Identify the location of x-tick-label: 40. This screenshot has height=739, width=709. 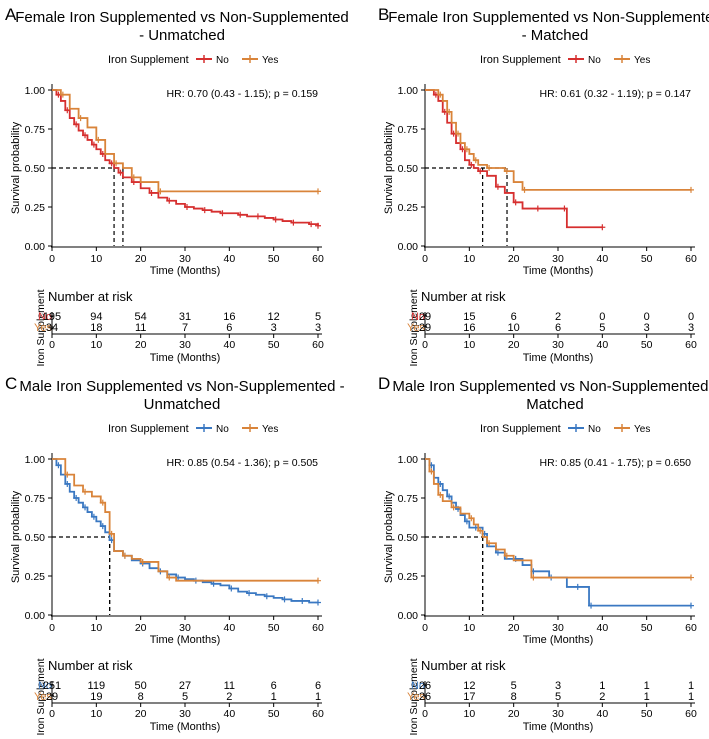
(602, 259).